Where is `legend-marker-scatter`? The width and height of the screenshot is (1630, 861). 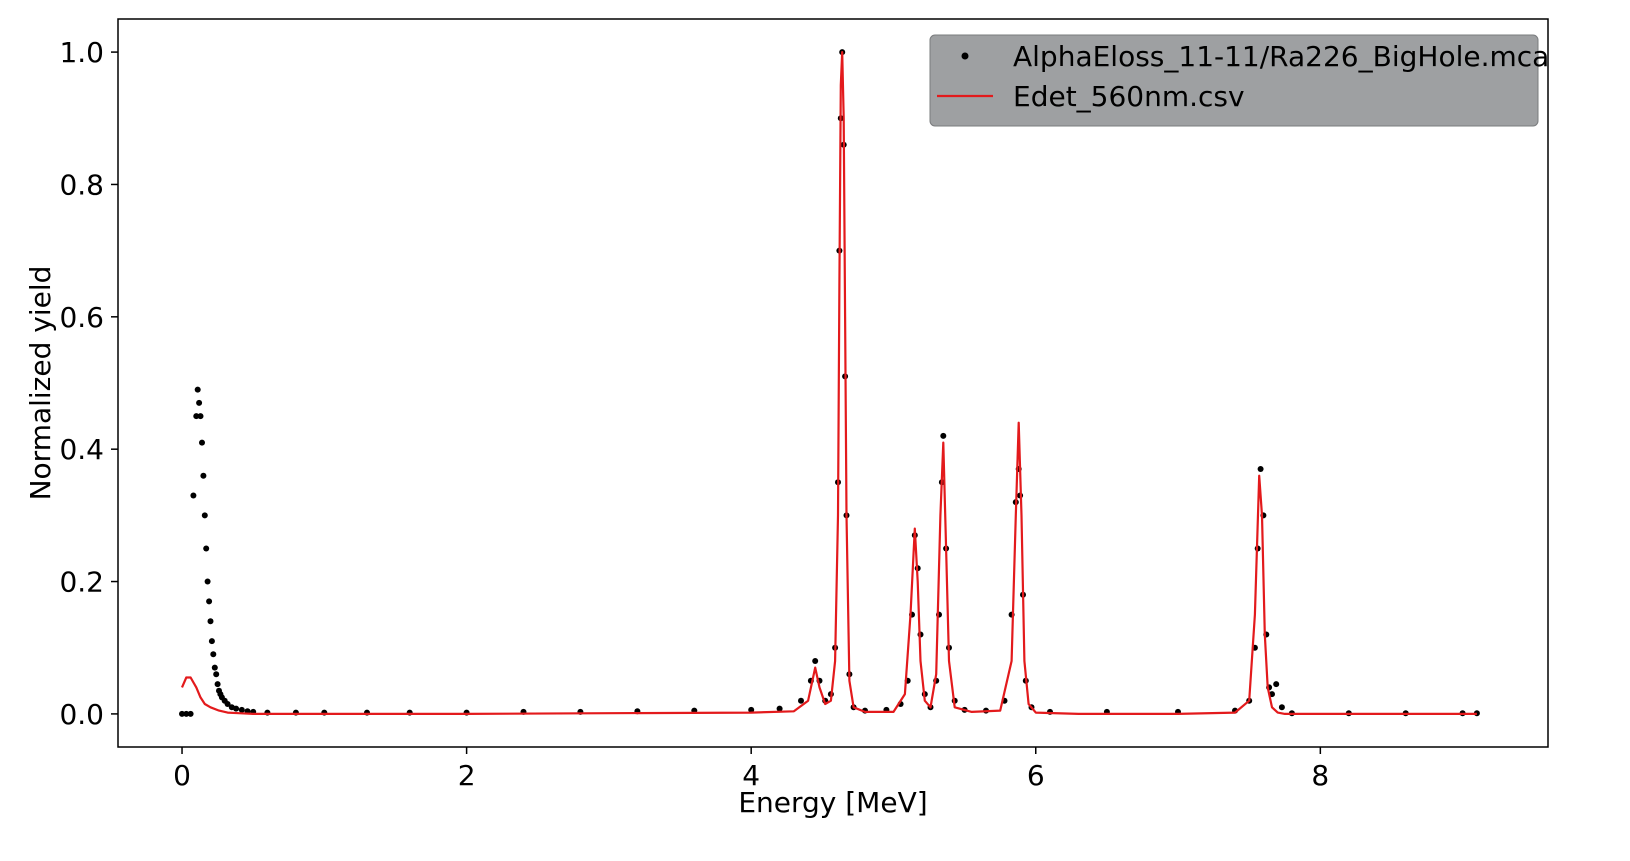 legend-marker-scatter is located at coordinates (965, 56).